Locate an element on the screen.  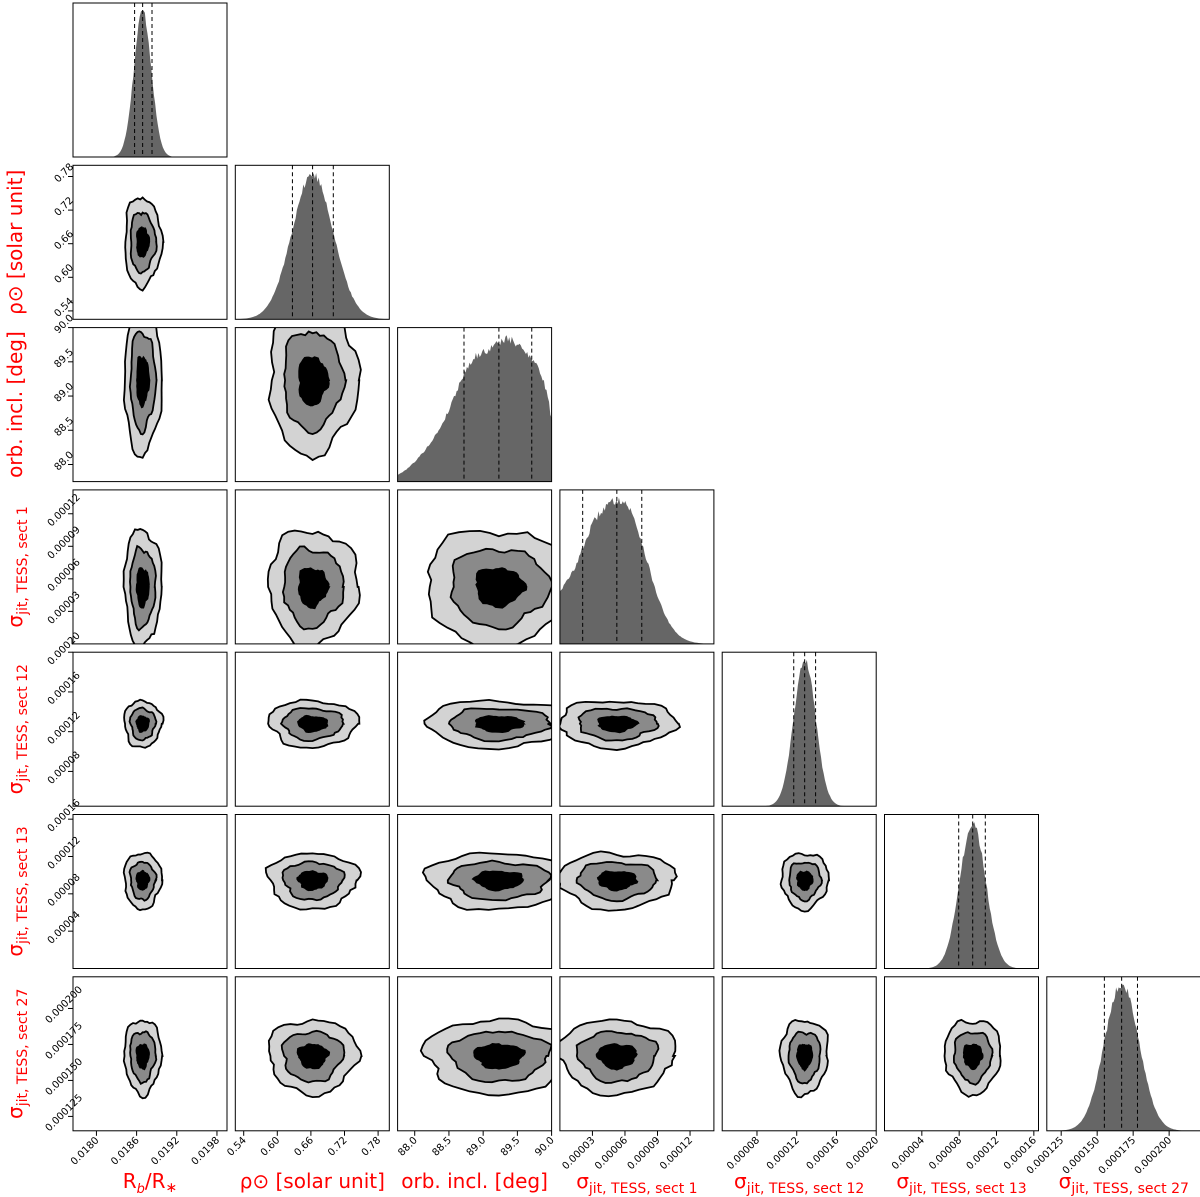
hist-panel-rho is located at coordinates (312, 242).